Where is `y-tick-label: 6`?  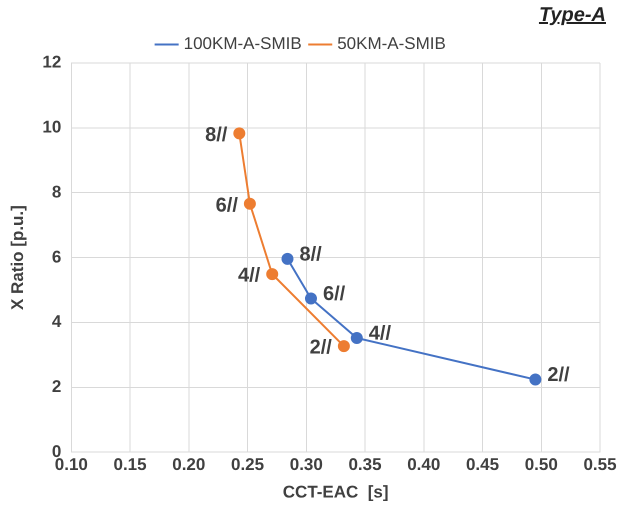
y-tick-label: 6 is located at coordinates (57, 256).